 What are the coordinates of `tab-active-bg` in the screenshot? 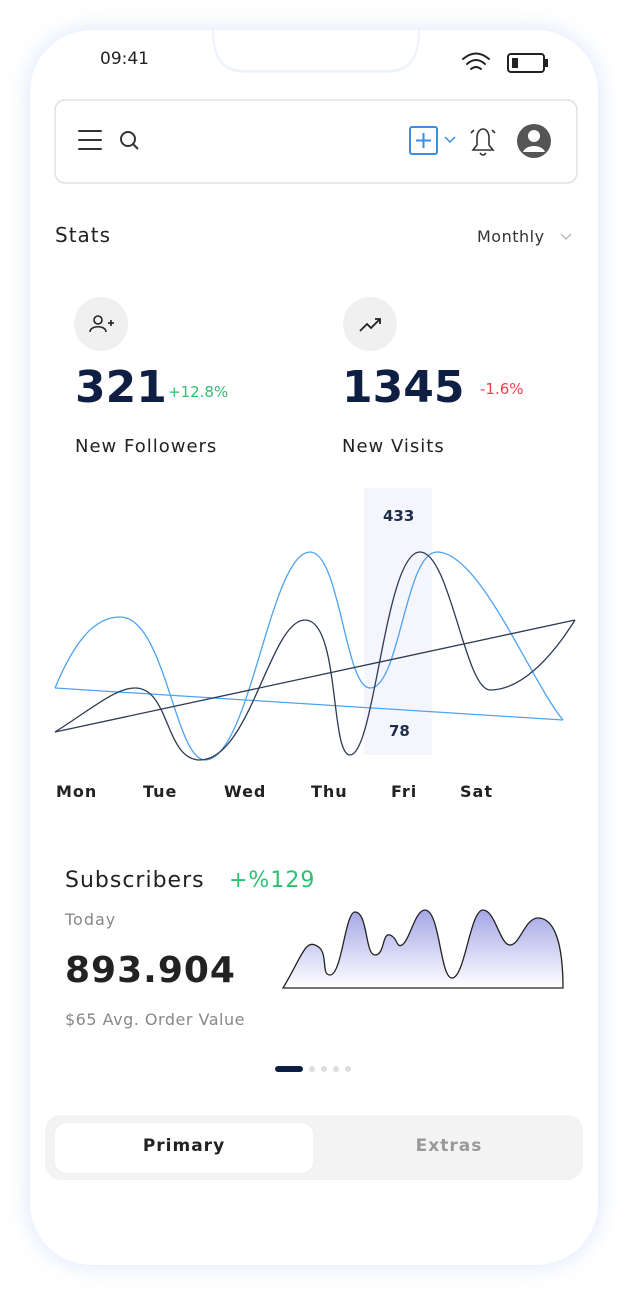 It's located at (184, 1148).